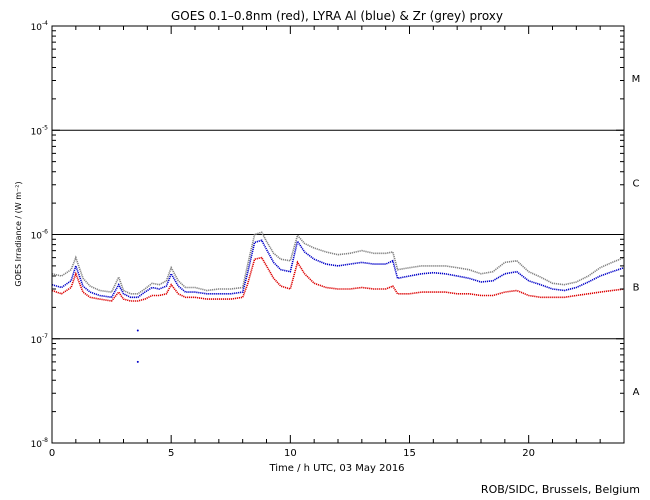 The height and width of the screenshot is (500, 650). Describe the element at coordinates (528, 453) in the screenshot. I see `x-tick-label-20: 20` at that location.